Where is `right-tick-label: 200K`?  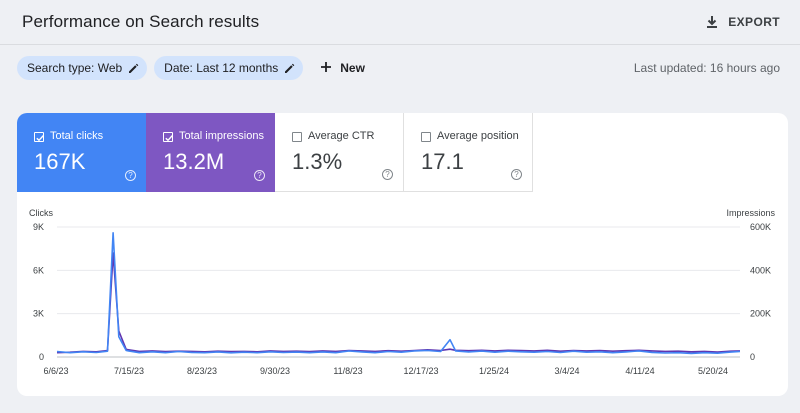
right-tick-label: 200K is located at coordinates (760, 314).